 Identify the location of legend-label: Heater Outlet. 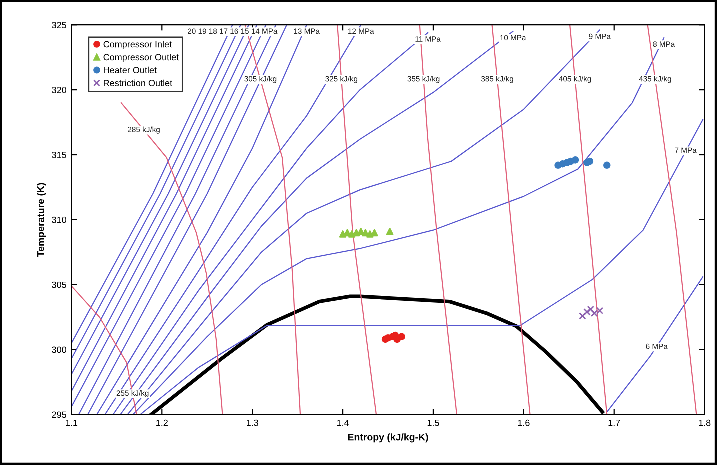
(130, 70).